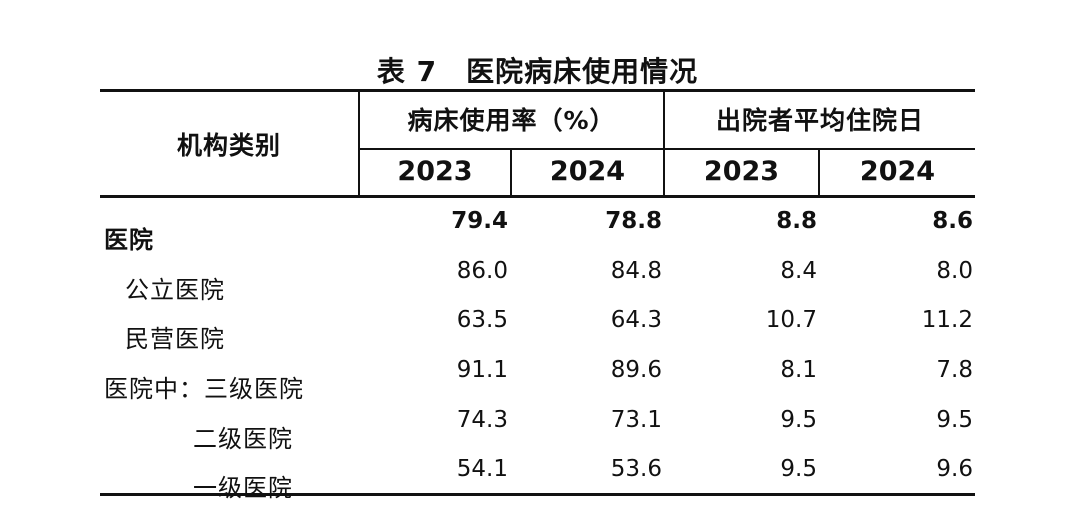  What do you see at coordinates (954, 419) in the screenshot?
I see `cell-stay-2024: 9.5` at bounding box center [954, 419].